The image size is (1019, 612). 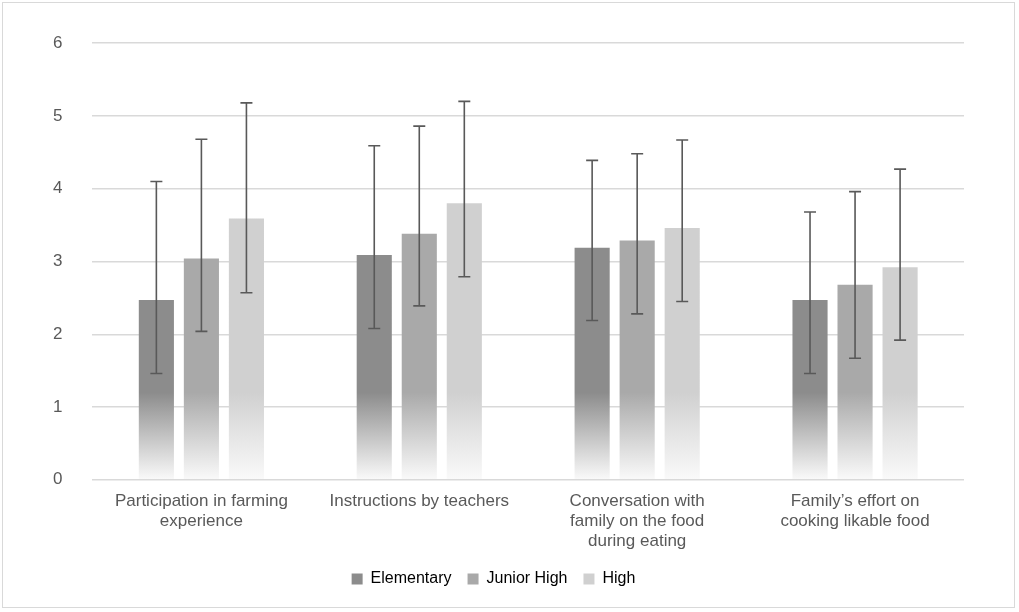 What do you see at coordinates (201, 510) in the screenshot?
I see `x-tick-label: Participation in farming experience` at bounding box center [201, 510].